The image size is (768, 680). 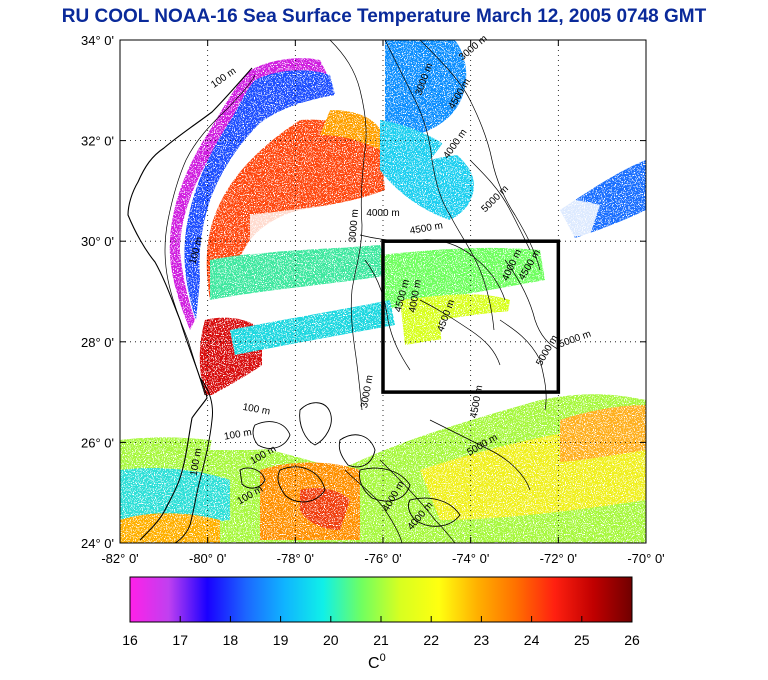 What do you see at coordinates (381, 599) in the screenshot?
I see `colorbar-gradient` at bounding box center [381, 599].